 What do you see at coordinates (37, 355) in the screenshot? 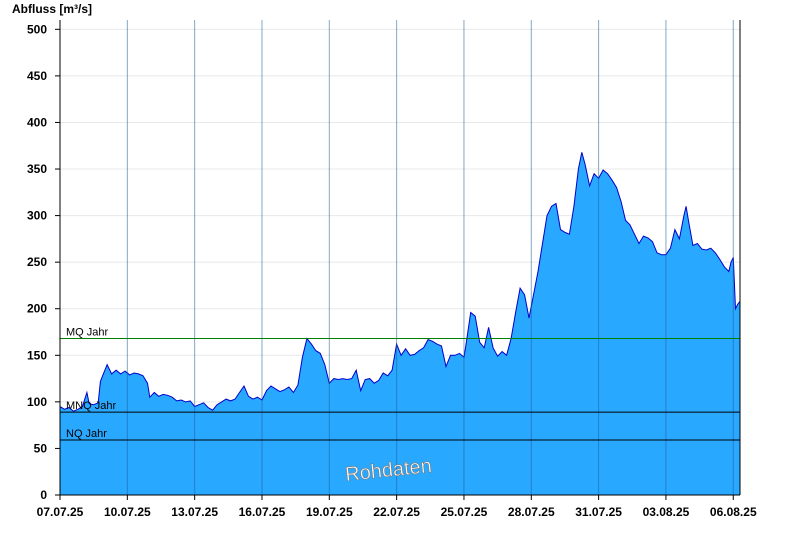
I see `y-tick-label: 150` at bounding box center [37, 355].